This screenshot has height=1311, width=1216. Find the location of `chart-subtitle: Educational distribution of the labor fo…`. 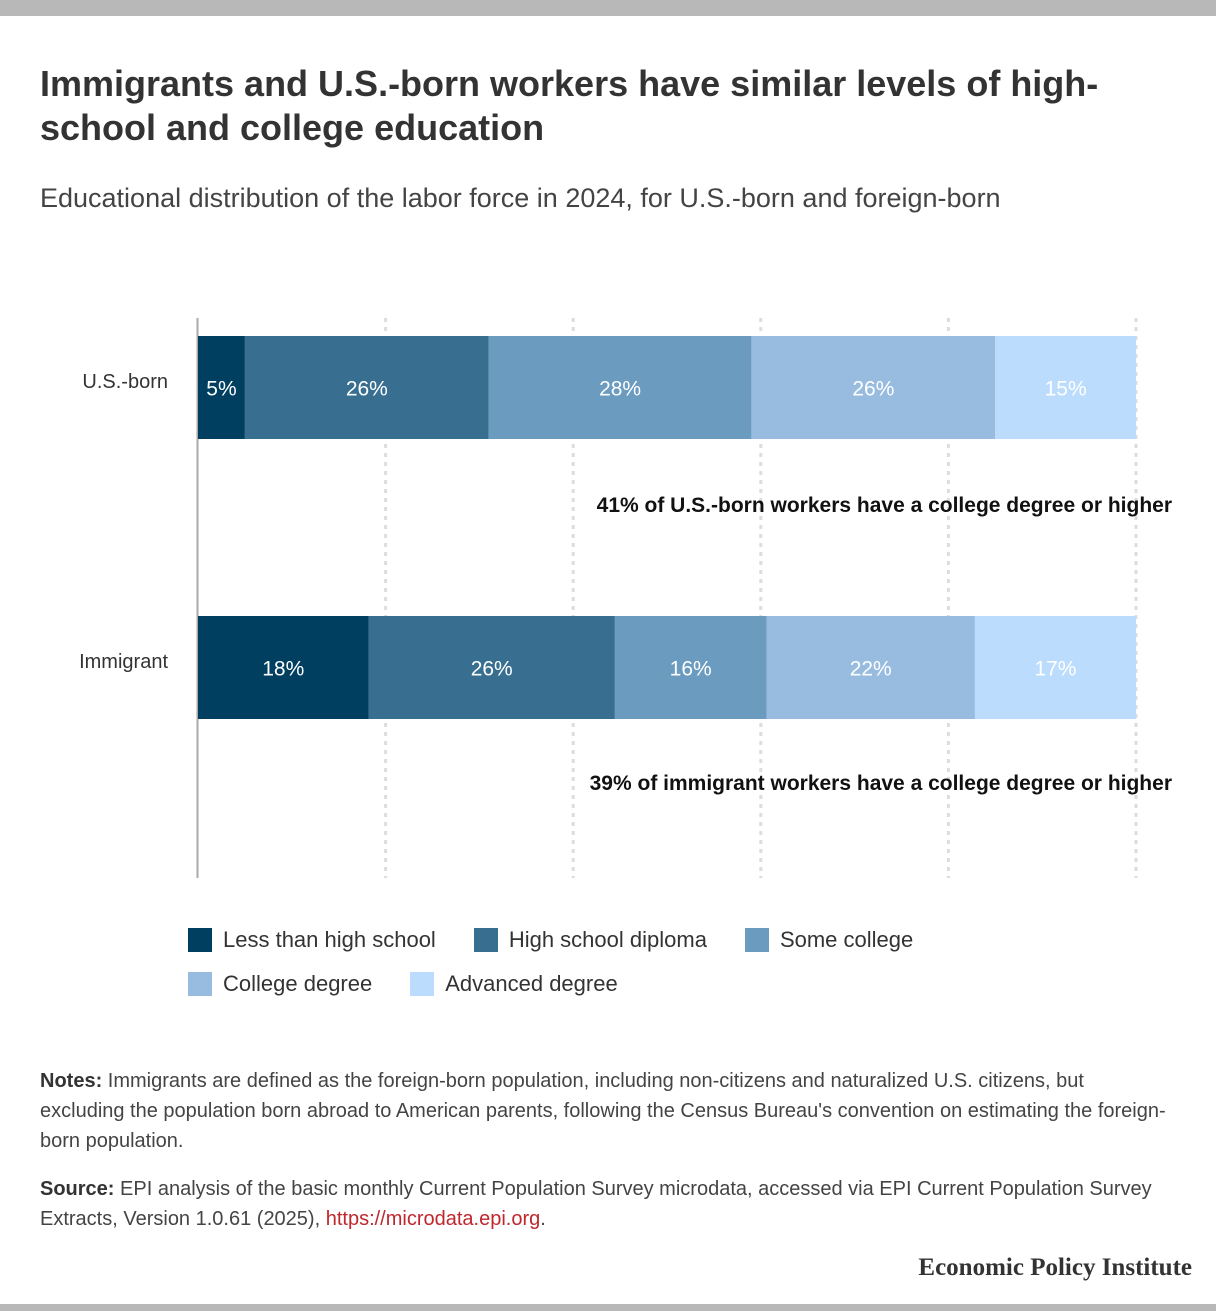

chart-subtitle: Educational distribution of the labor fo… is located at coordinates (520, 198).